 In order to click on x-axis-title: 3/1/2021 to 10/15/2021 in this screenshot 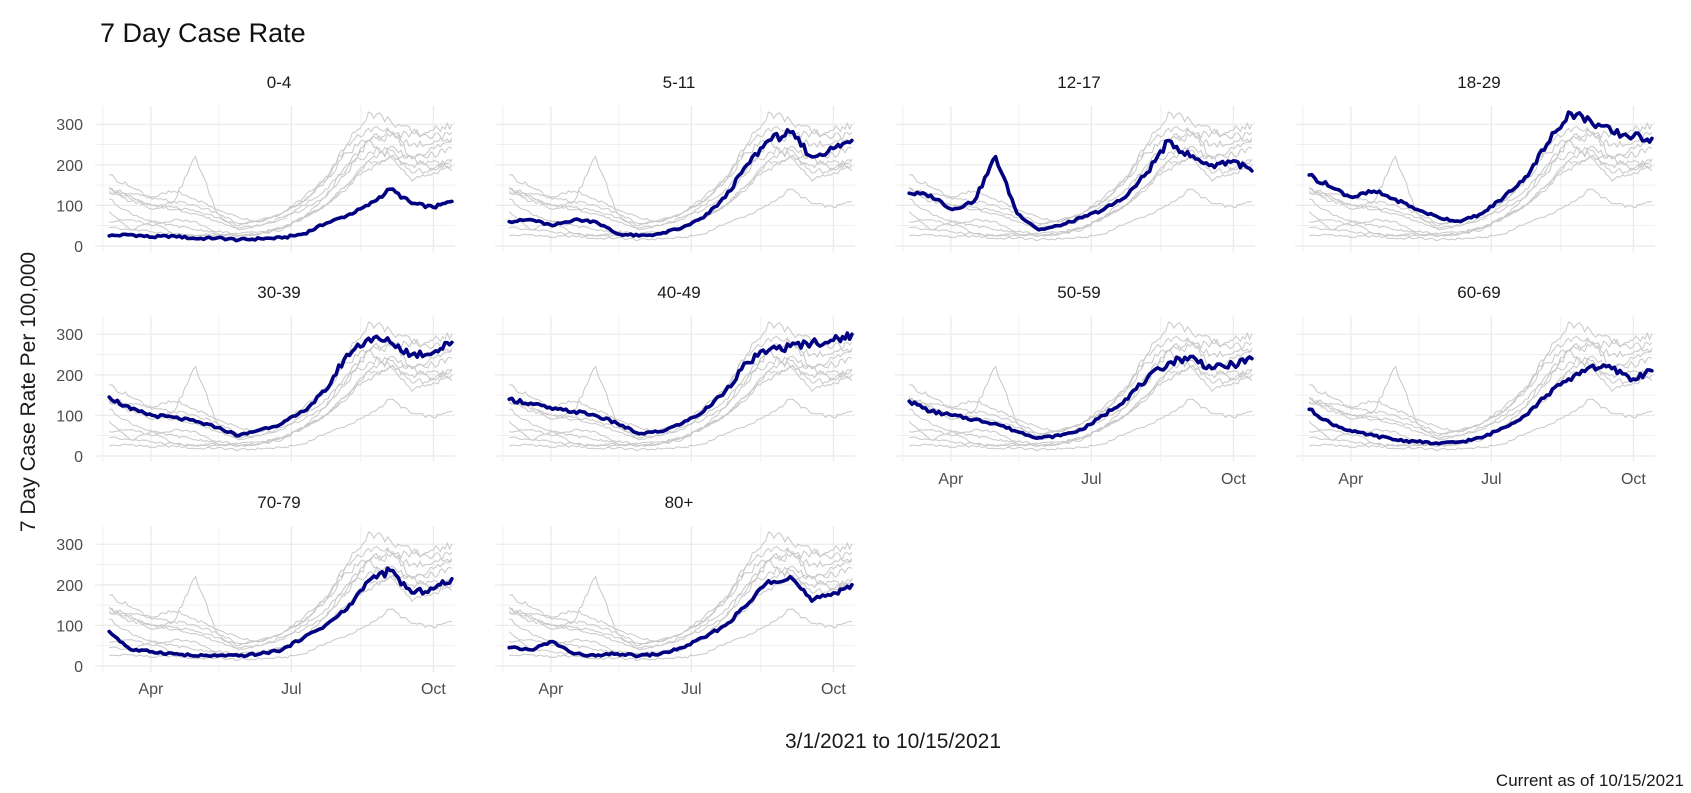, I will do `click(893, 741)`.